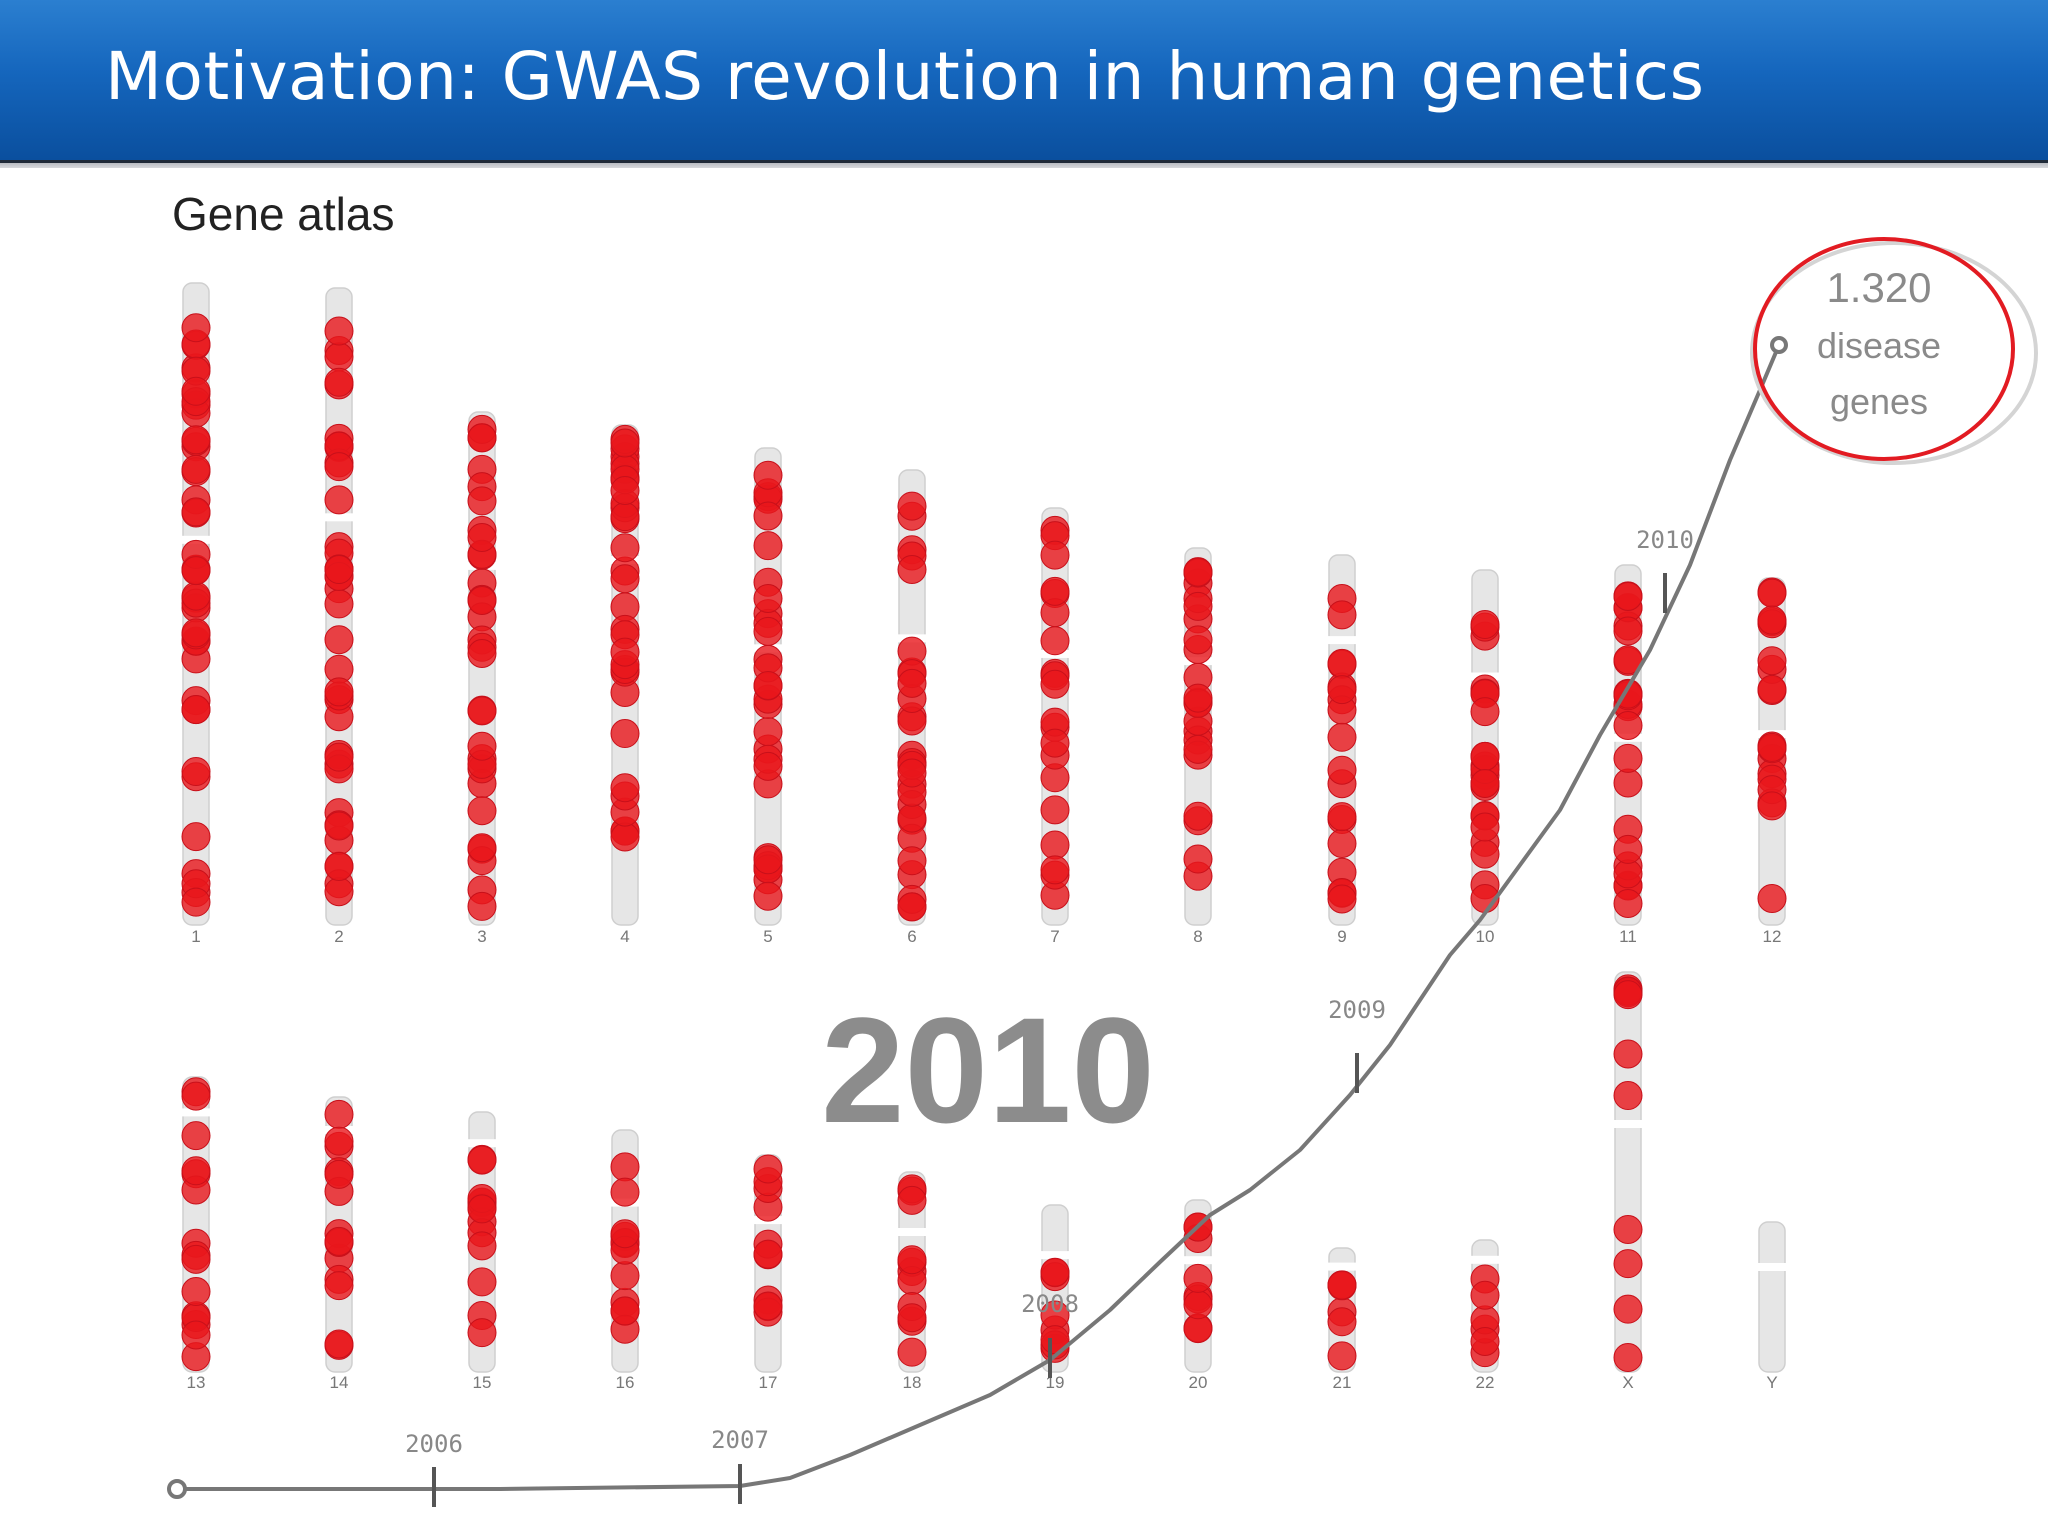 This screenshot has height=1536, width=2048. What do you see at coordinates (1772, 761) in the screenshot?
I see `chromosome-12: 12` at bounding box center [1772, 761].